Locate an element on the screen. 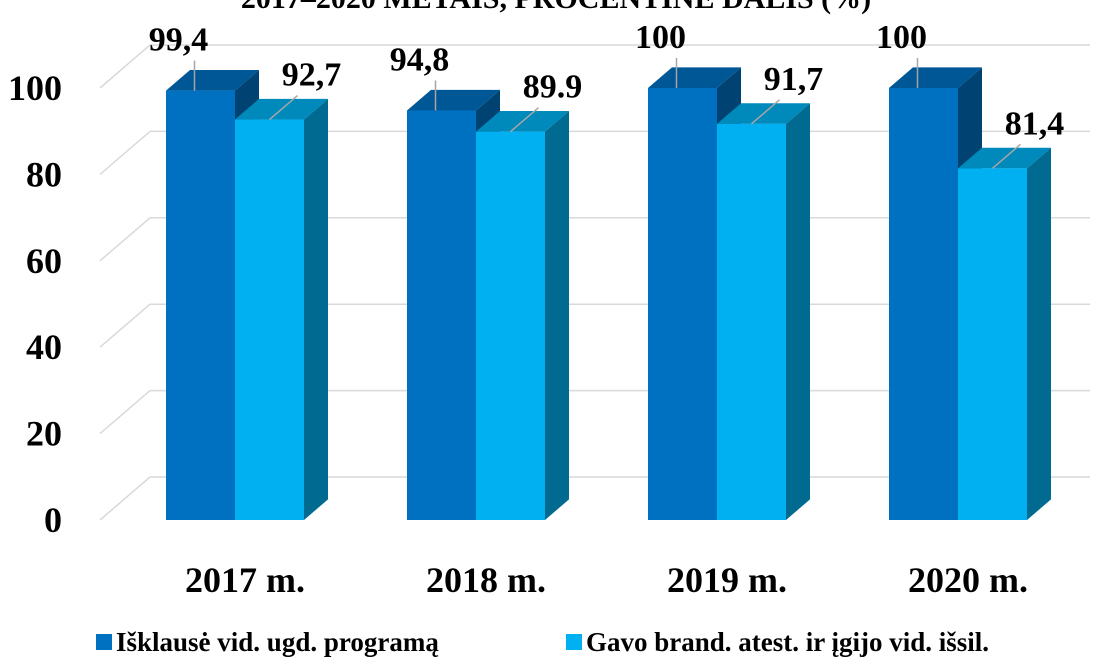 This screenshot has width=1113, height=664. x-tick-label: 2017 m. is located at coordinates (245, 580).